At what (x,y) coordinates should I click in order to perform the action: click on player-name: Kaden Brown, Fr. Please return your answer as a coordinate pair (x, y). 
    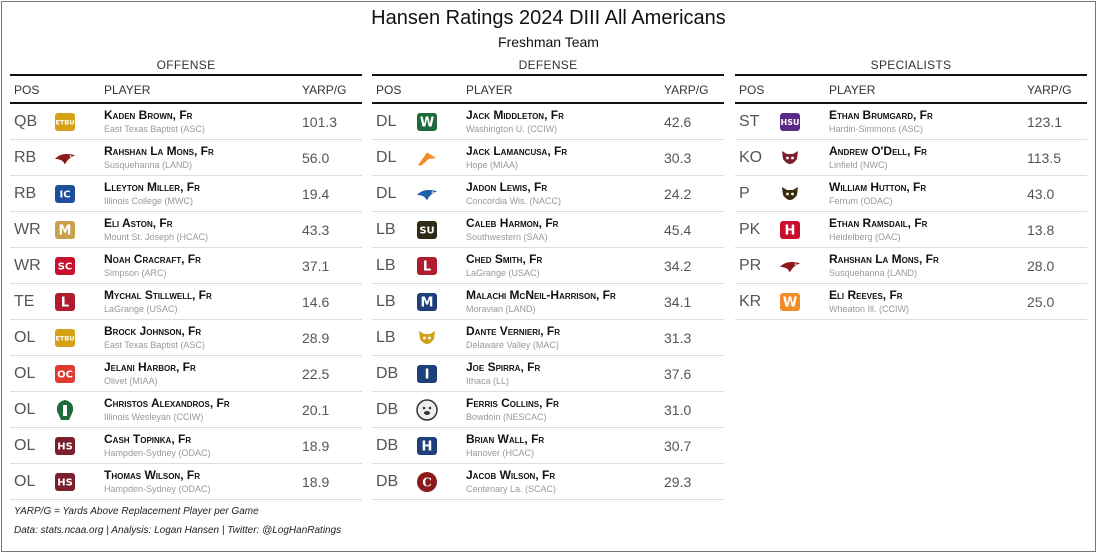
    Looking at the image, I should click on (148, 115).